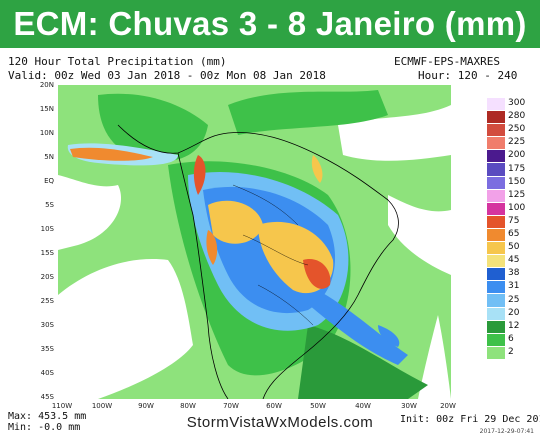  Describe the element at coordinates (117, 61) in the screenshot. I see `product-label: 120 Hour Total Precipitation (mm)` at that location.